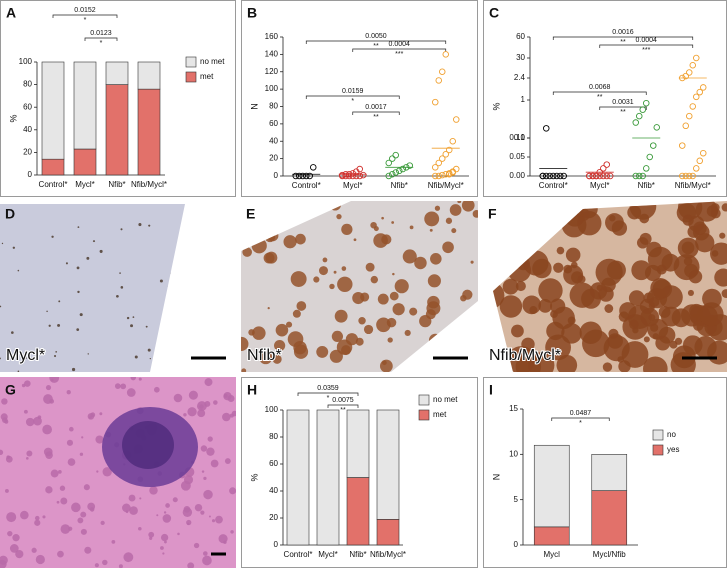 This screenshot has height=568, width=727. What do you see at coordinates (424, 400) in the screenshot?
I see `legend-swatch` at bounding box center [424, 400].